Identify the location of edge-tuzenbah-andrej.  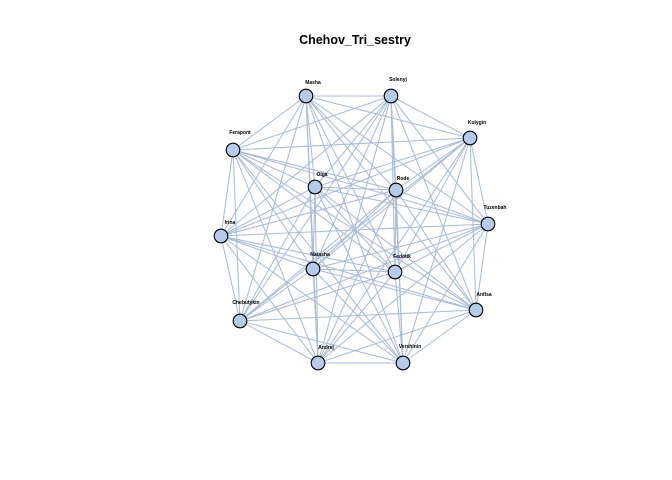
(403, 293).